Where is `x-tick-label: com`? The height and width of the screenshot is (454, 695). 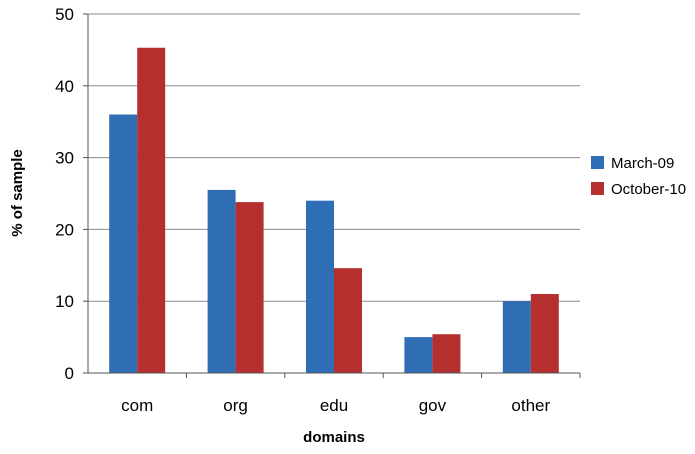 x-tick-label: com is located at coordinates (137, 405).